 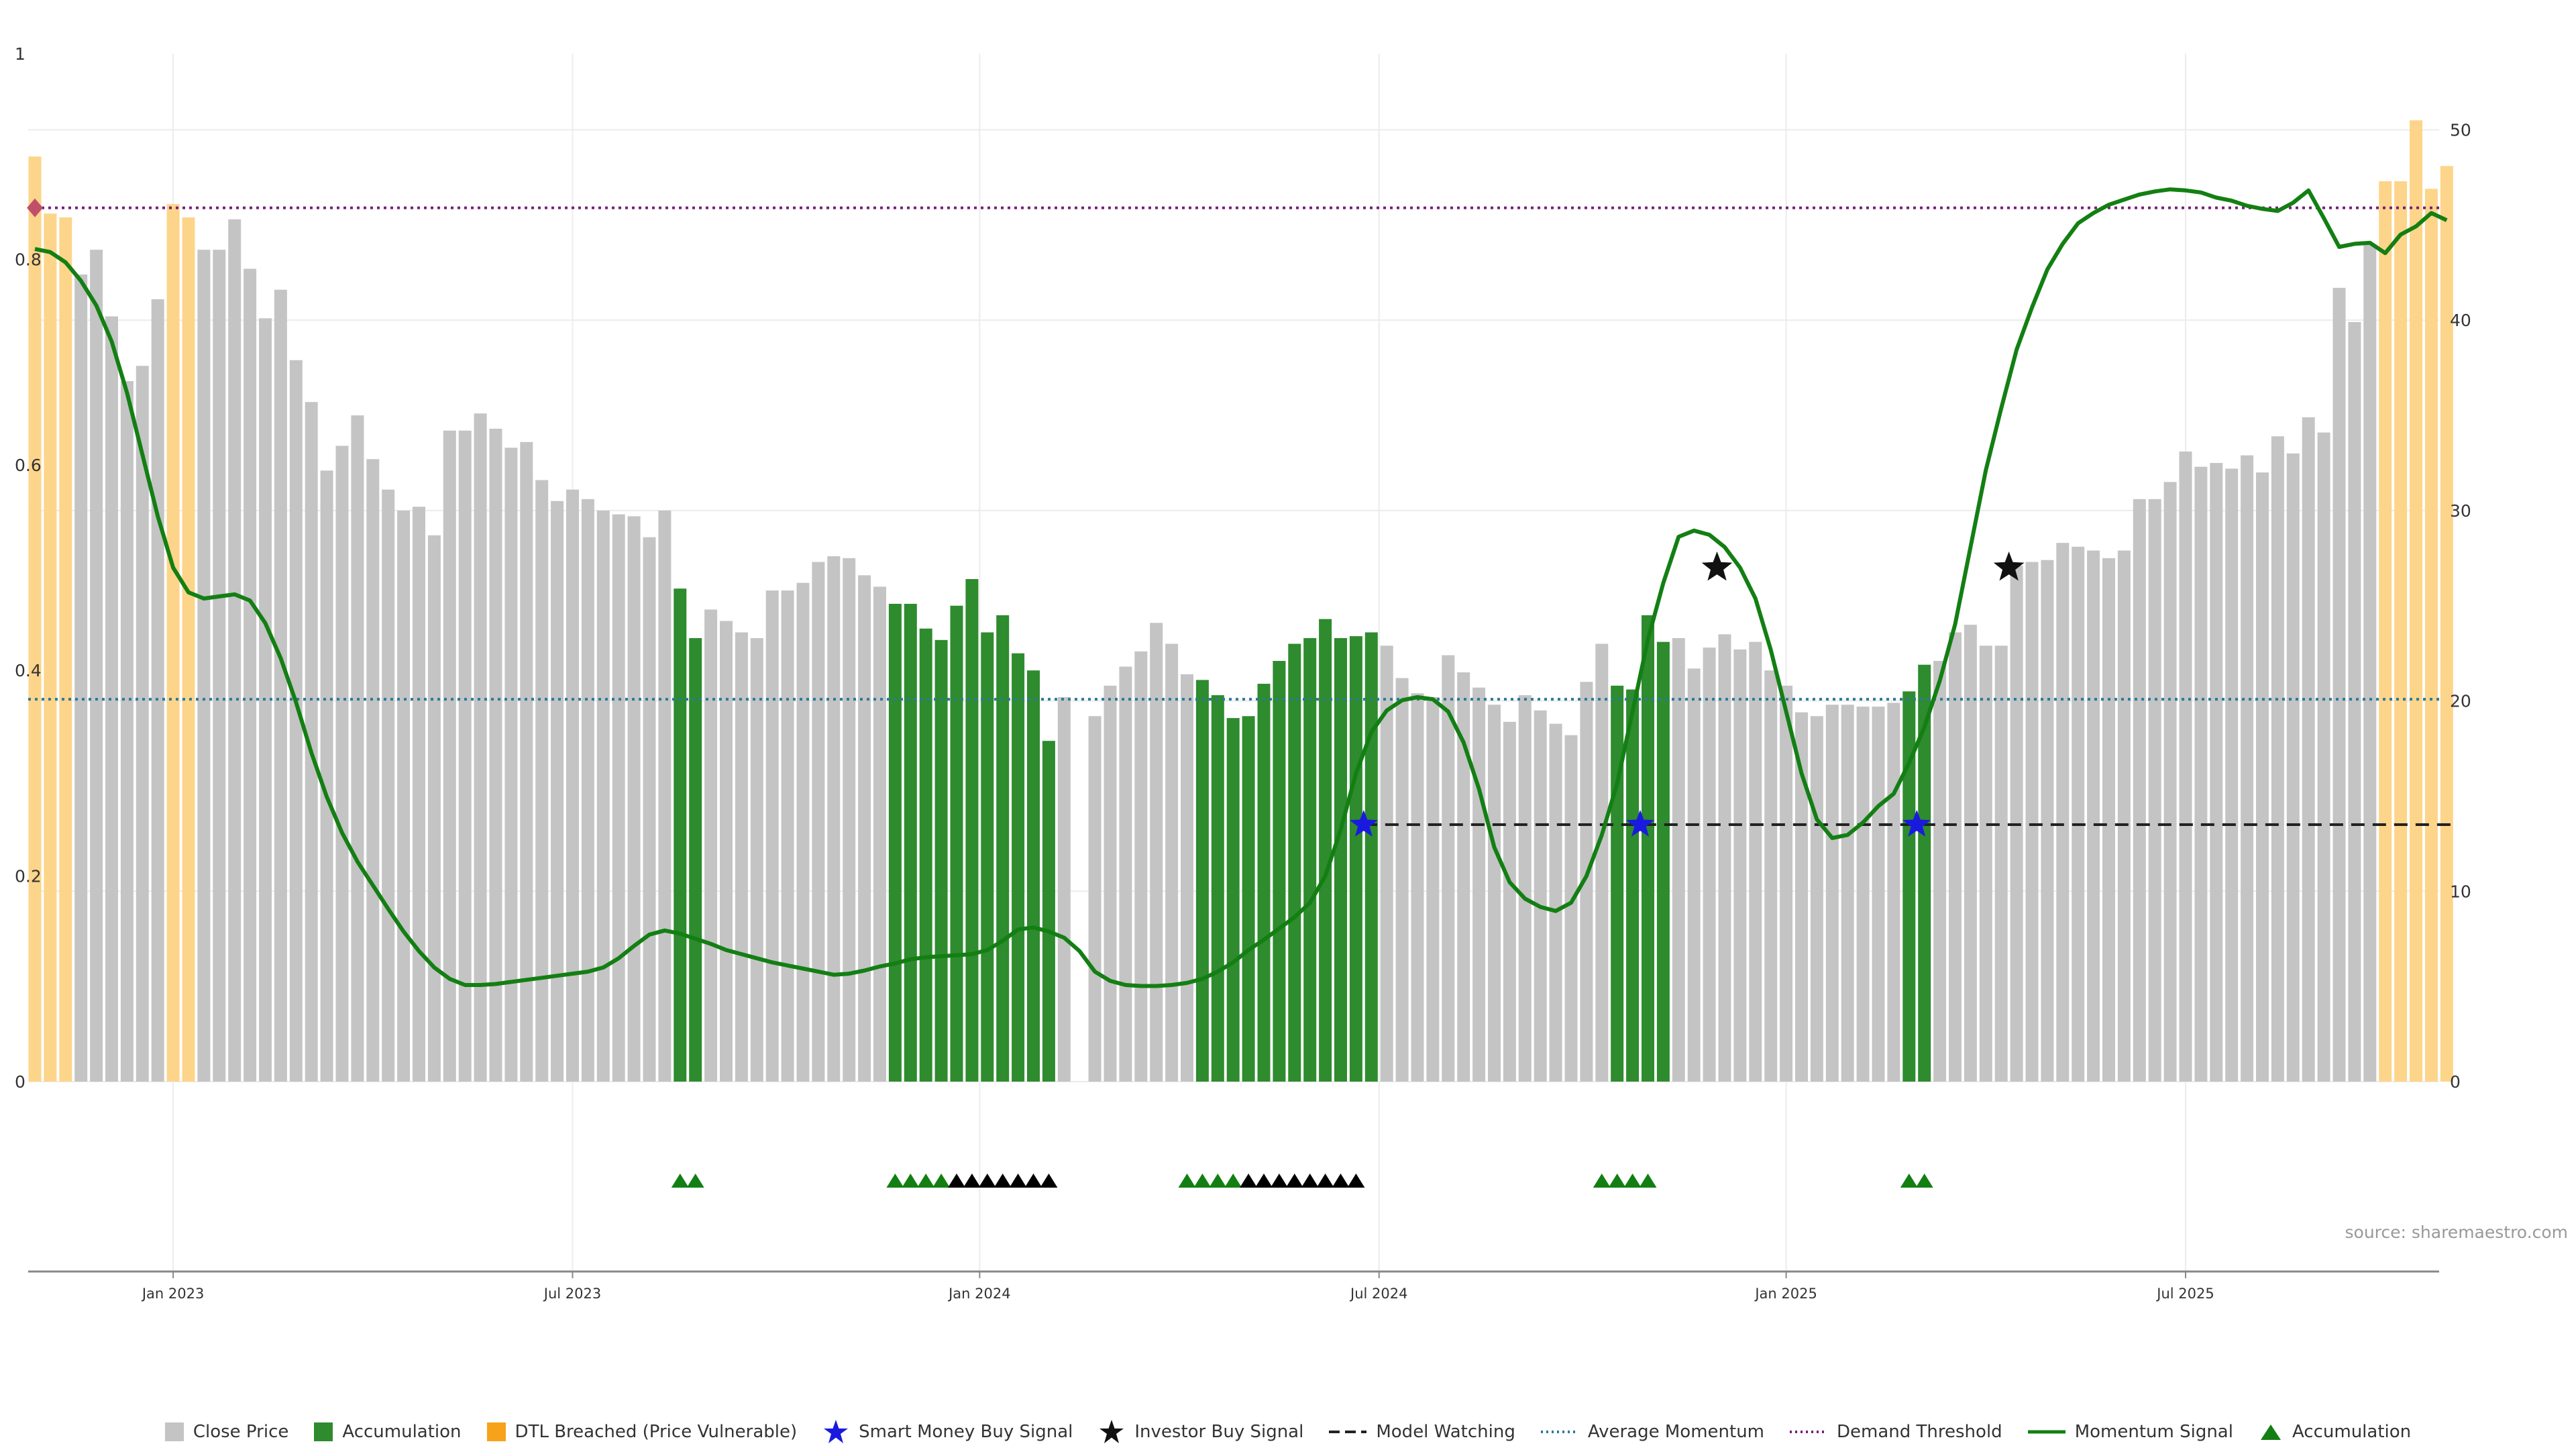 I want to click on demand-threshold-marker, so click(x=35, y=208).